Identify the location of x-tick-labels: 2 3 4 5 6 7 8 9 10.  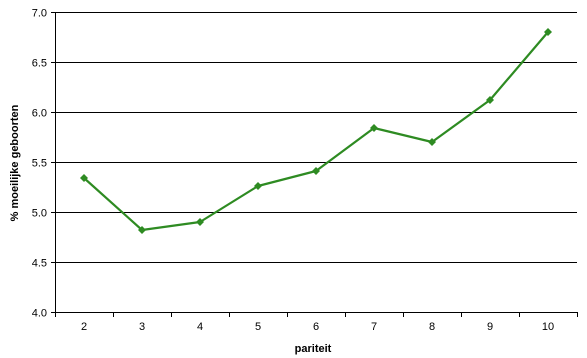
(317, 327).